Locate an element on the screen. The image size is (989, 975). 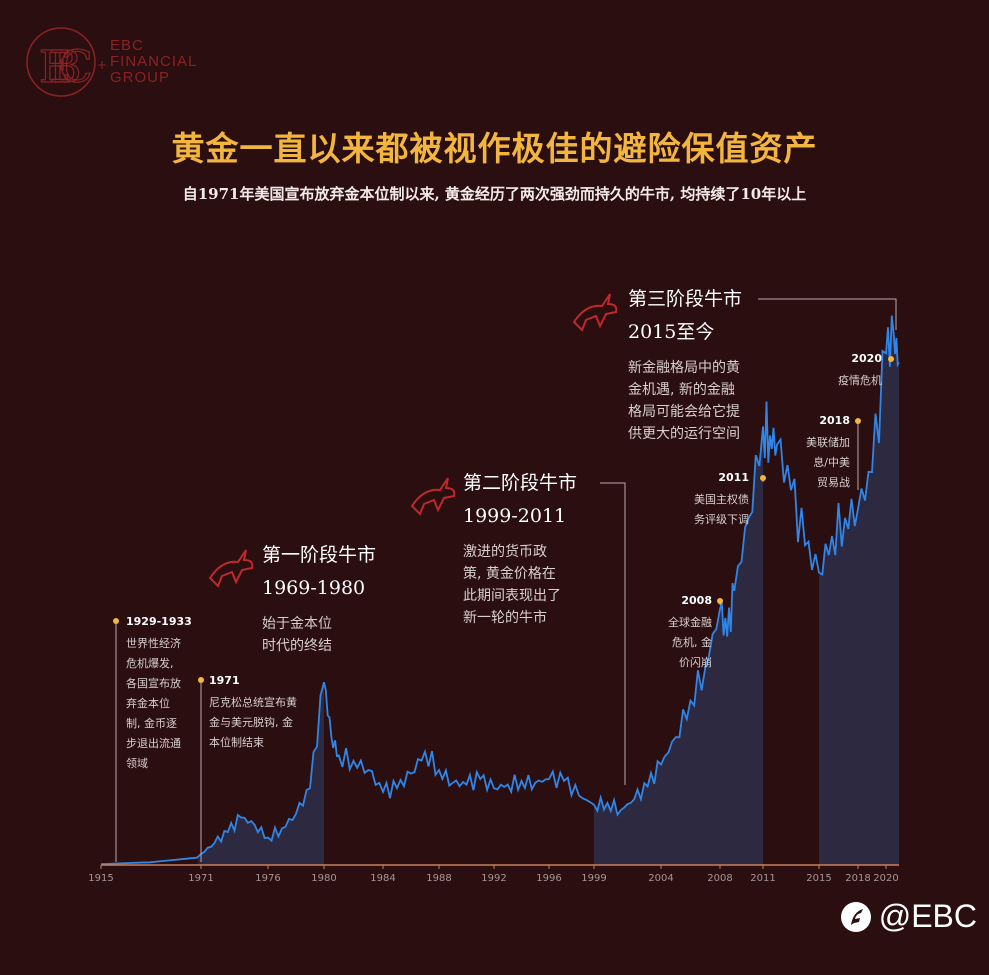
x-tick-label: 1992 is located at coordinates (493, 878).